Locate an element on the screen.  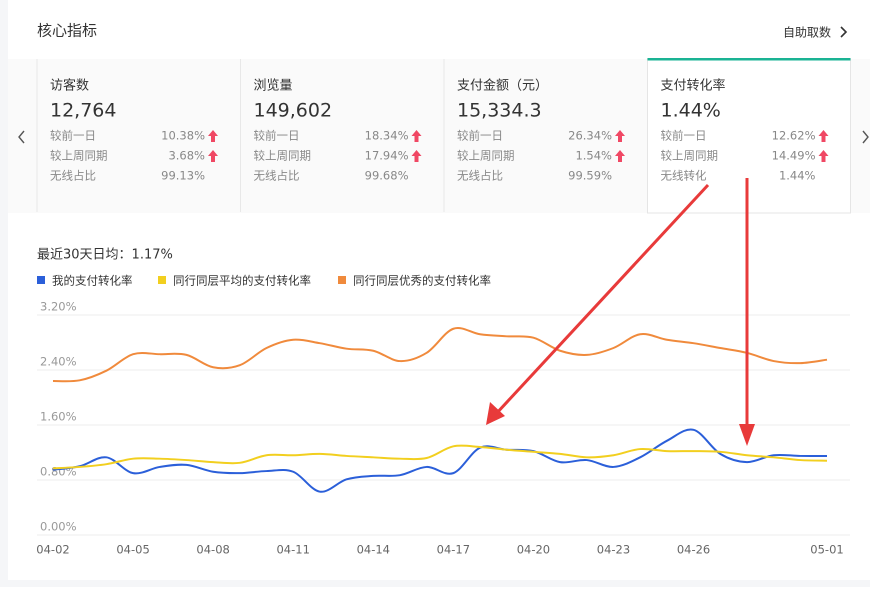
active-card is located at coordinates (749, 136).